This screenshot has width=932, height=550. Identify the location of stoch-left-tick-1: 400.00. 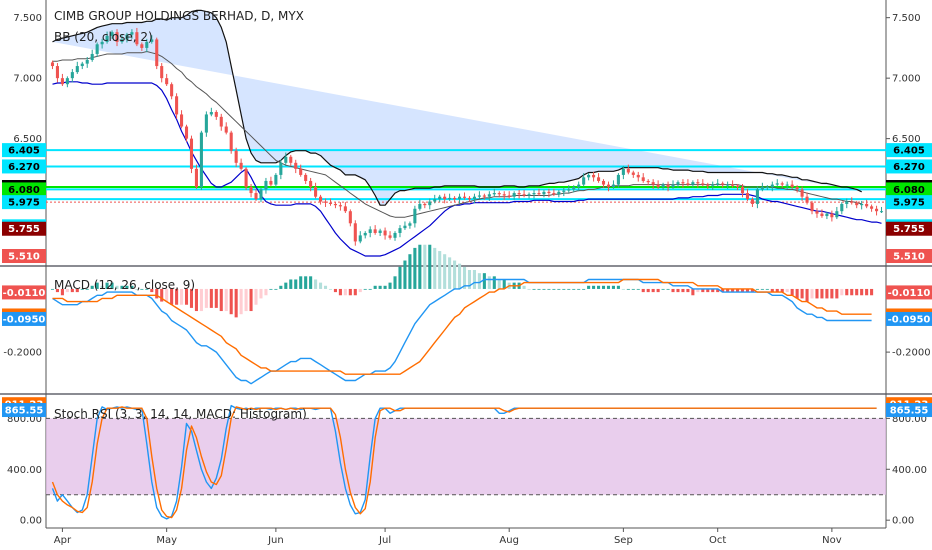
(24, 470).